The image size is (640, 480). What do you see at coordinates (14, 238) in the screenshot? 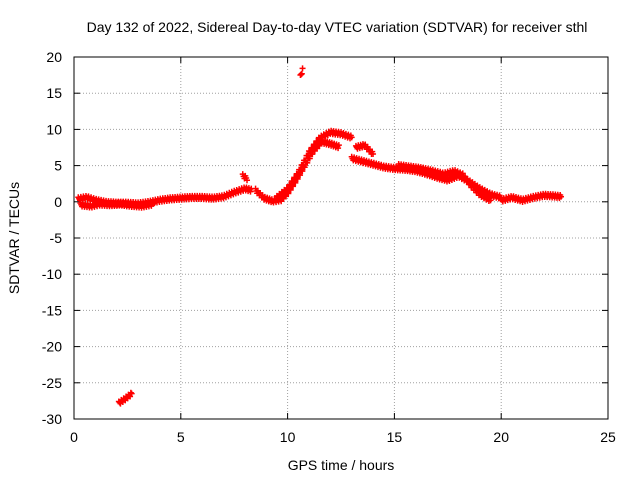
I see `y-axis-label: SDTVAR / TECUs` at bounding box center [14, 238].